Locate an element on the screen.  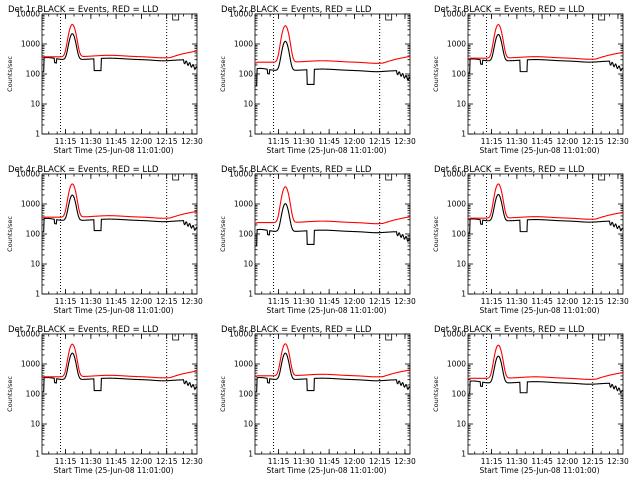
panel-title: Det 9r BLACK = Events, RED = LLD is located at coordinates (509, 330).